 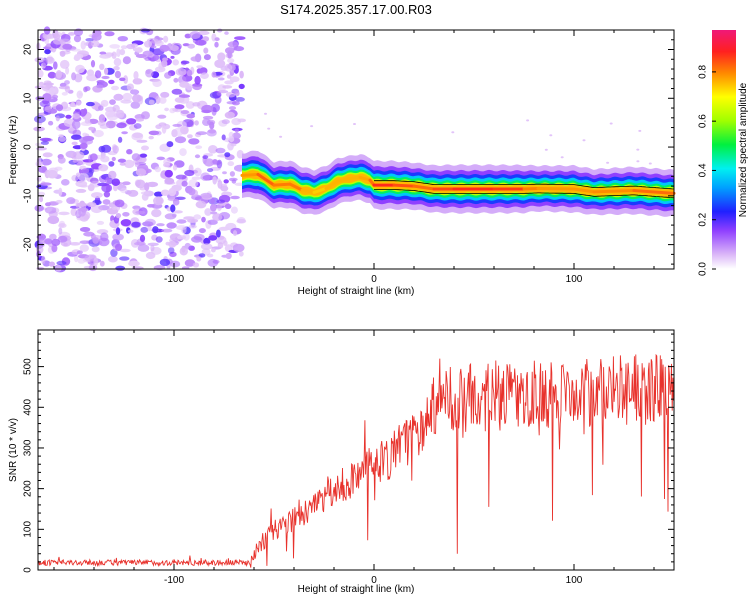 What do you see at coordinates (28, 98) in the screenshot?
I see `spectrogram-ytick-label: 10` at bounding box center [28, 98].